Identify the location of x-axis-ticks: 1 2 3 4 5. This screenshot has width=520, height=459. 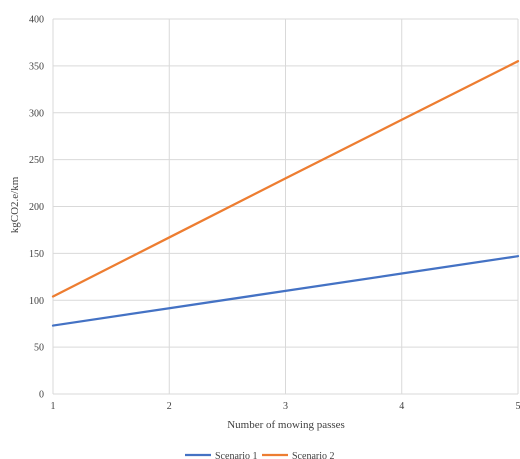
(285, 406).